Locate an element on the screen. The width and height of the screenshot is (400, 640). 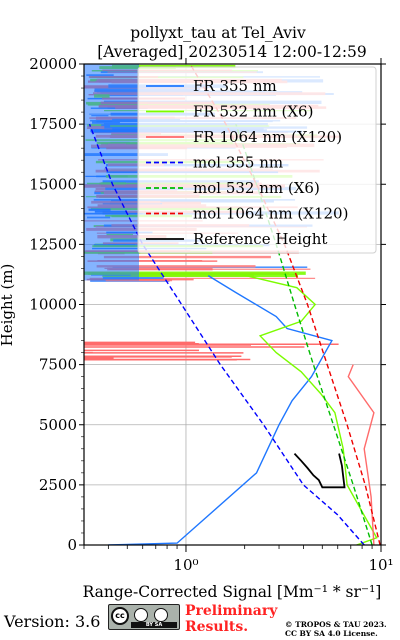
y-tick-label: 20000 is located at coordinates (53, 64).